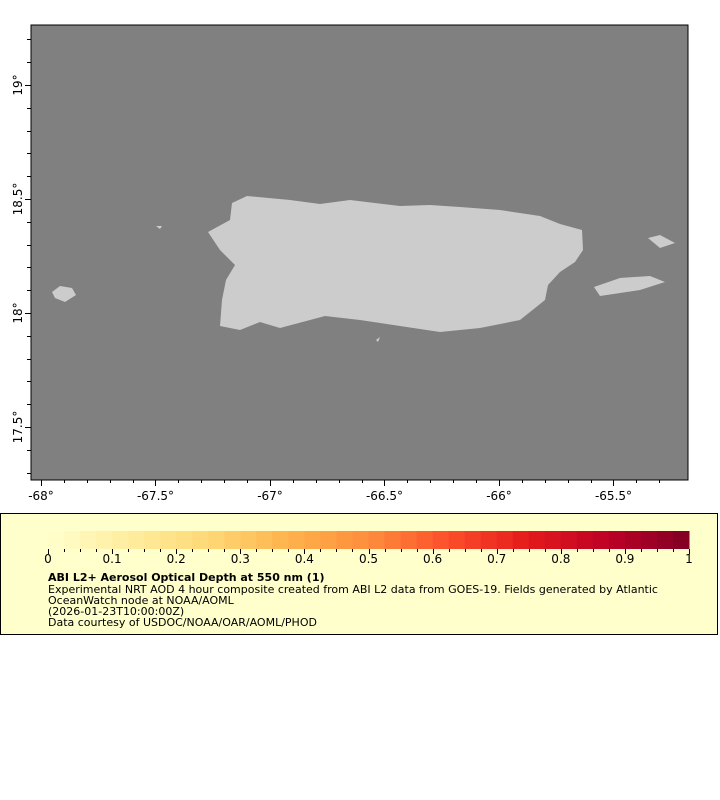 The height and width of the screenshot is (800, 720). I want to click on lat-label: 18°, so click(18, 312).